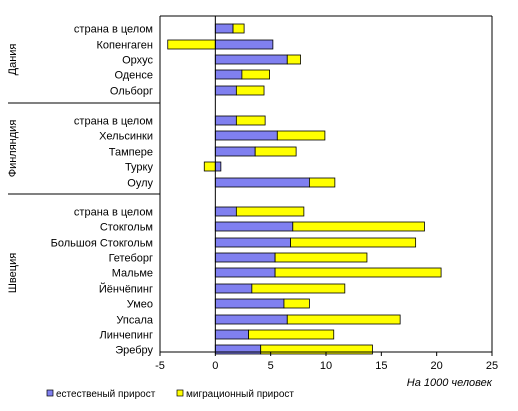 The height and width of the screenshot is (411, 518). I want to click on legend-label-migration: миграционный прирост, so click(240, 394).